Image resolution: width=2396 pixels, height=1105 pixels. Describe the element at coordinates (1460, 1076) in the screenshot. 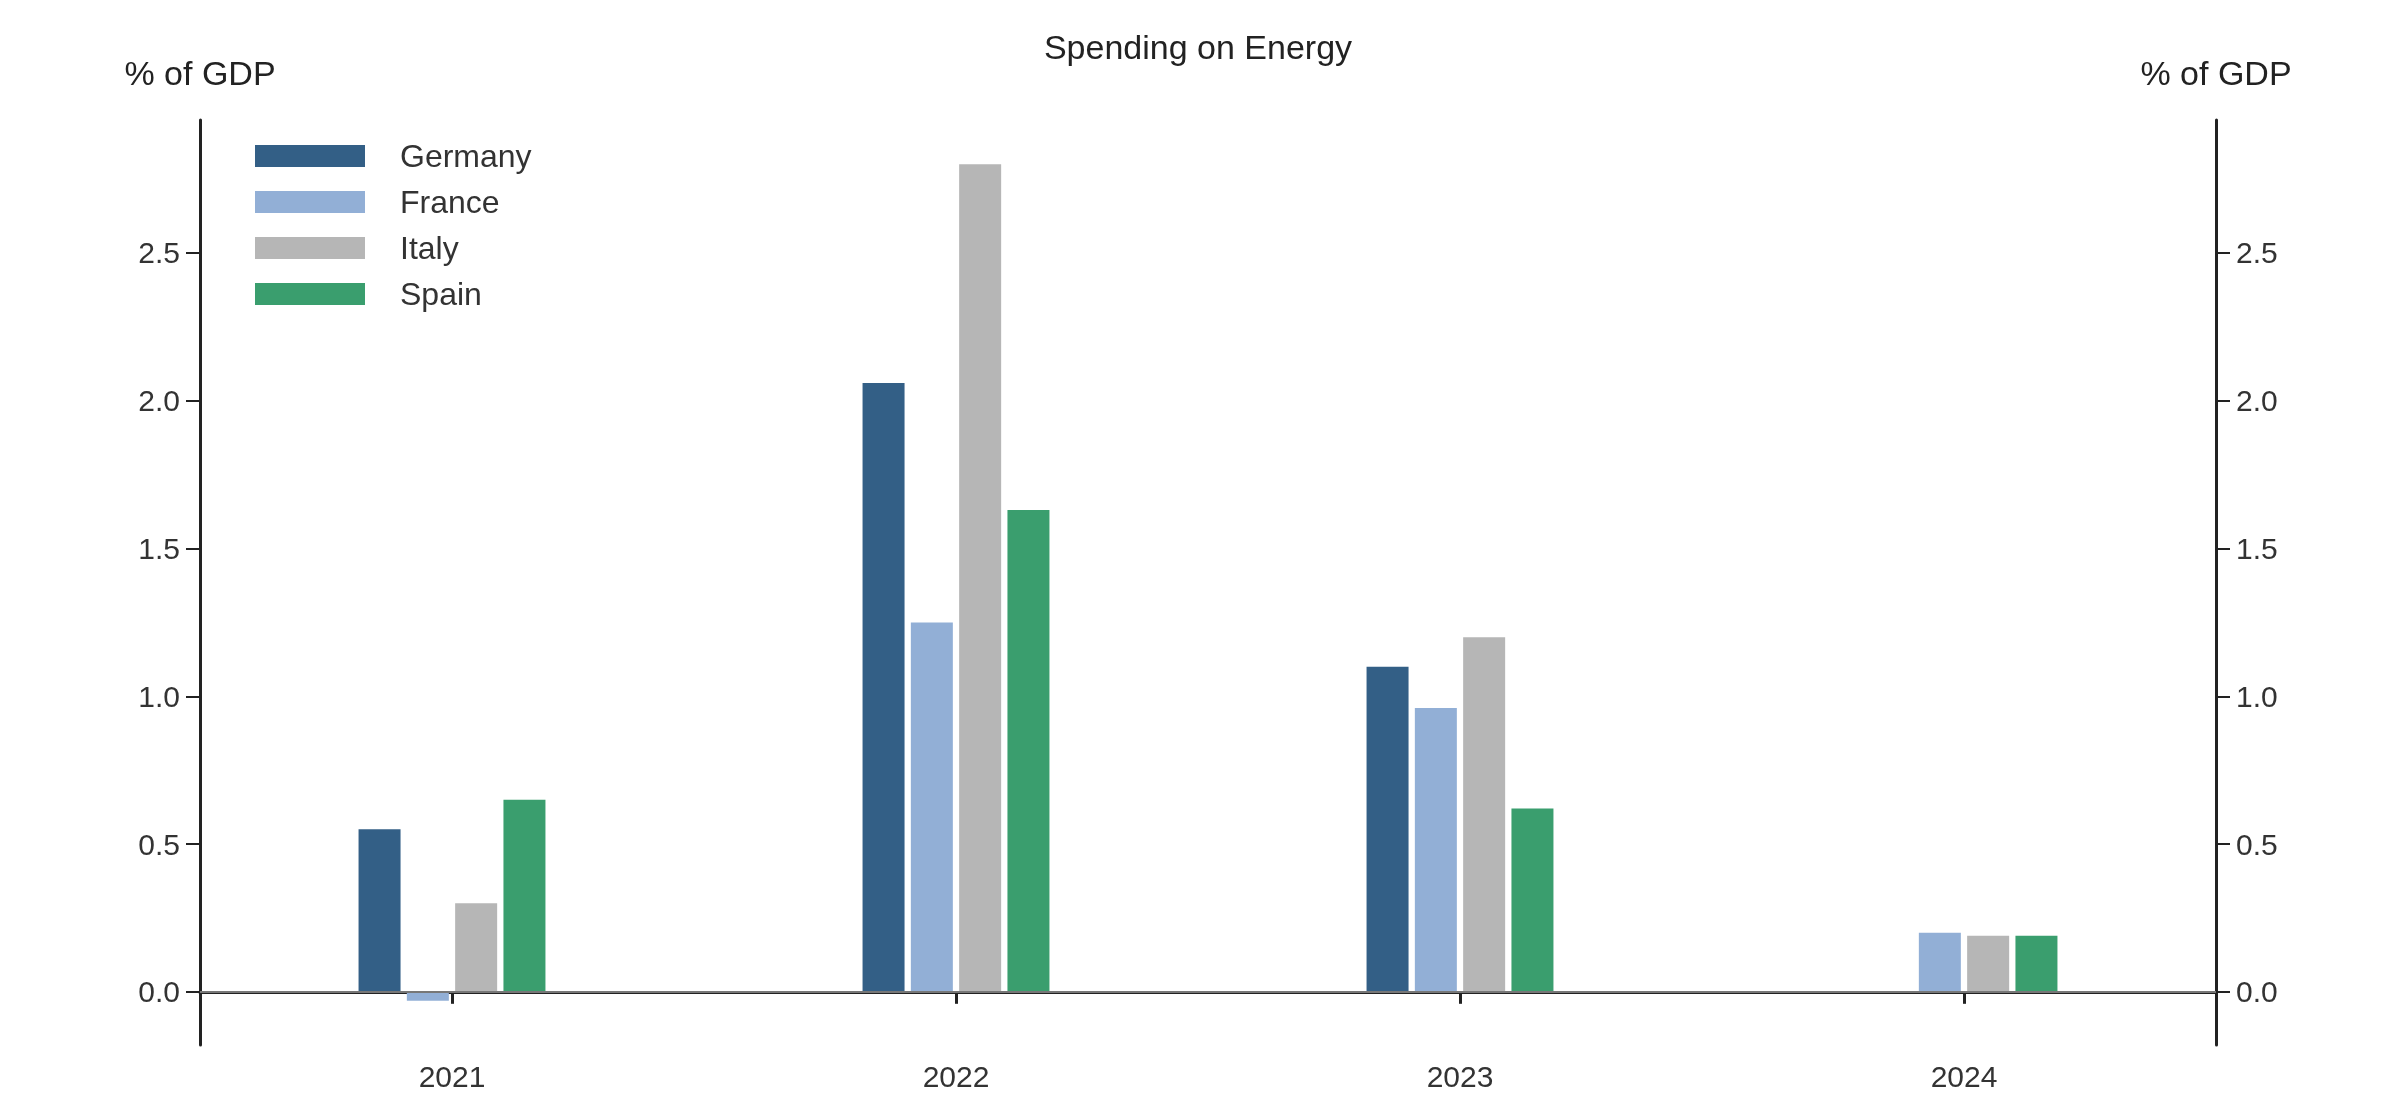

I see `x-tick-label: 2023` at that location.